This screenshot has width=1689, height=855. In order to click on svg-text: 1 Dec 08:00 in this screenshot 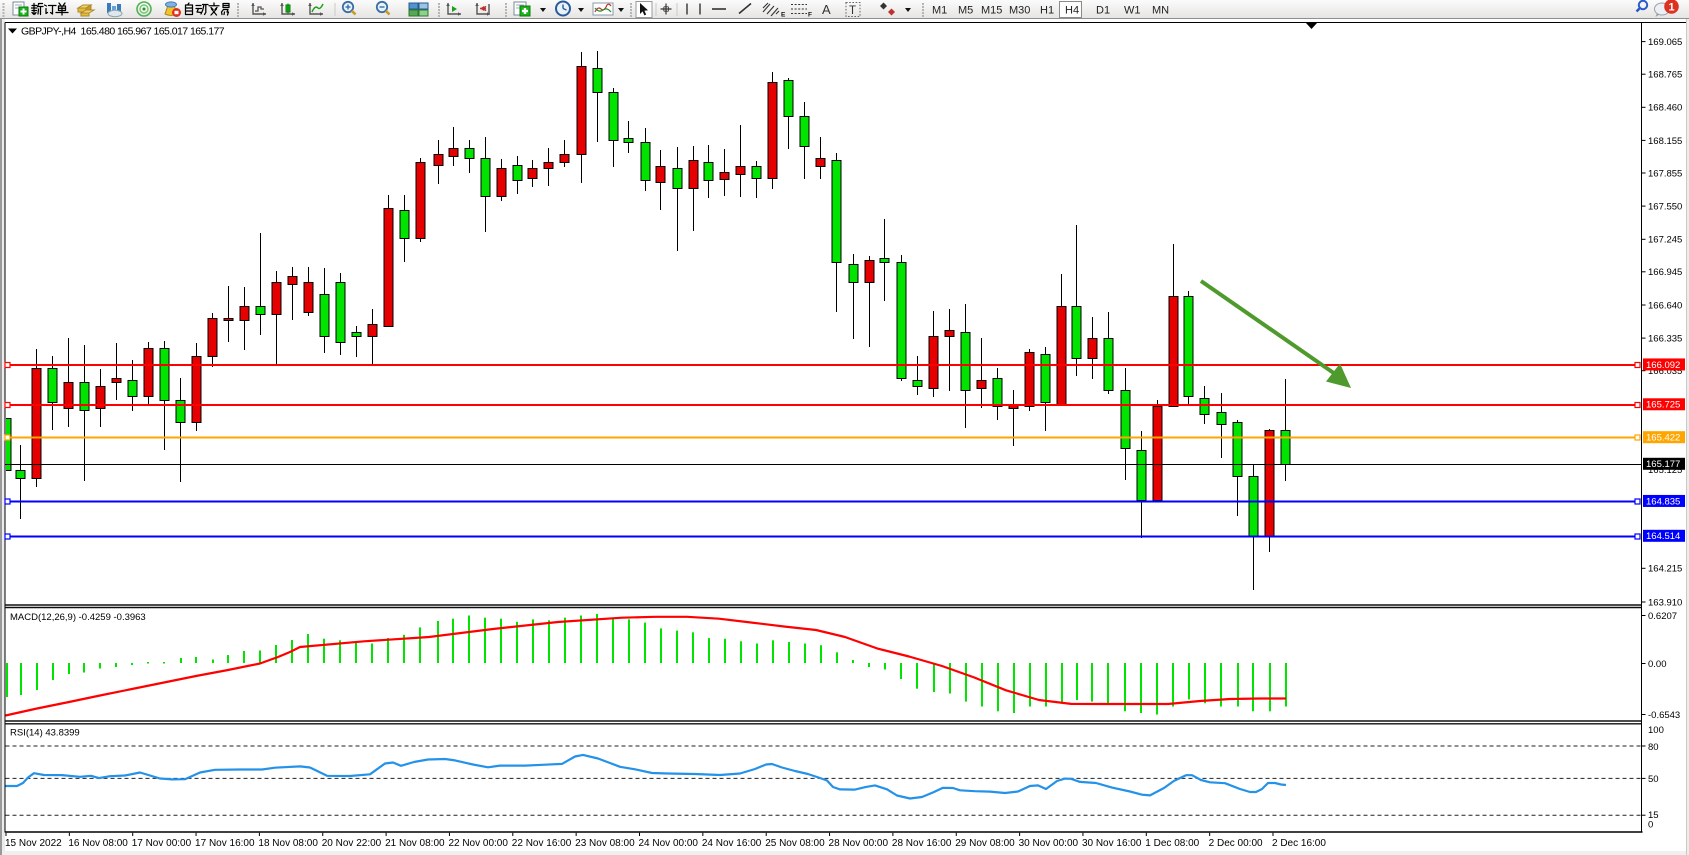, I will do `click(1172, 843)`.